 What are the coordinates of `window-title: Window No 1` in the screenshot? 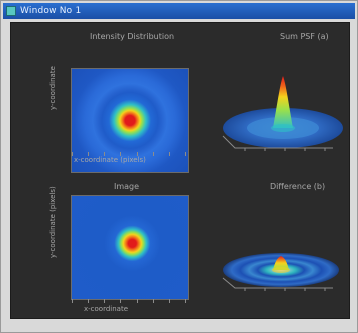 It's located at (51, 11).